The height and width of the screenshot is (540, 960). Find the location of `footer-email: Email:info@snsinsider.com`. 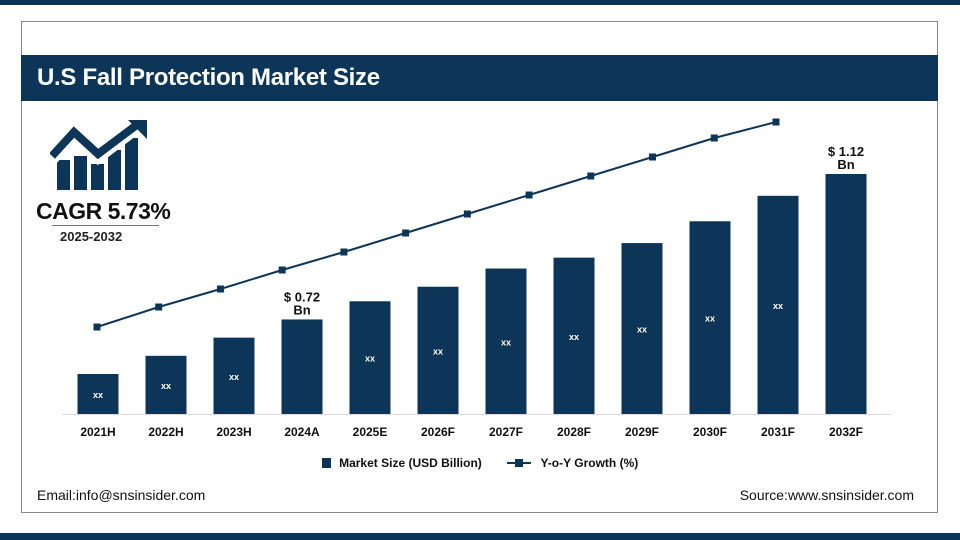

footer-email: Email:info@snsinsider.com is located at coordinates (121, 495).